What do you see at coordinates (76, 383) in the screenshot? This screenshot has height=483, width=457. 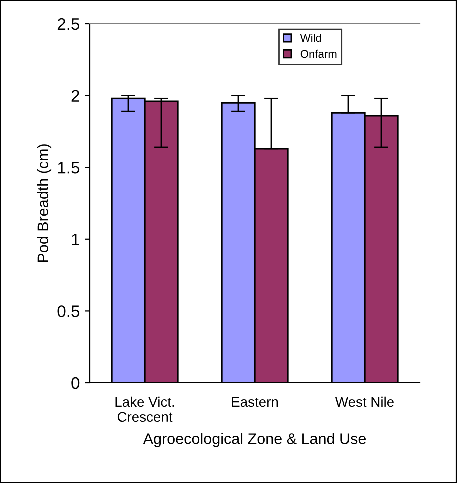 I see `y-tick-label: 0` at bounding box center [76, 383].